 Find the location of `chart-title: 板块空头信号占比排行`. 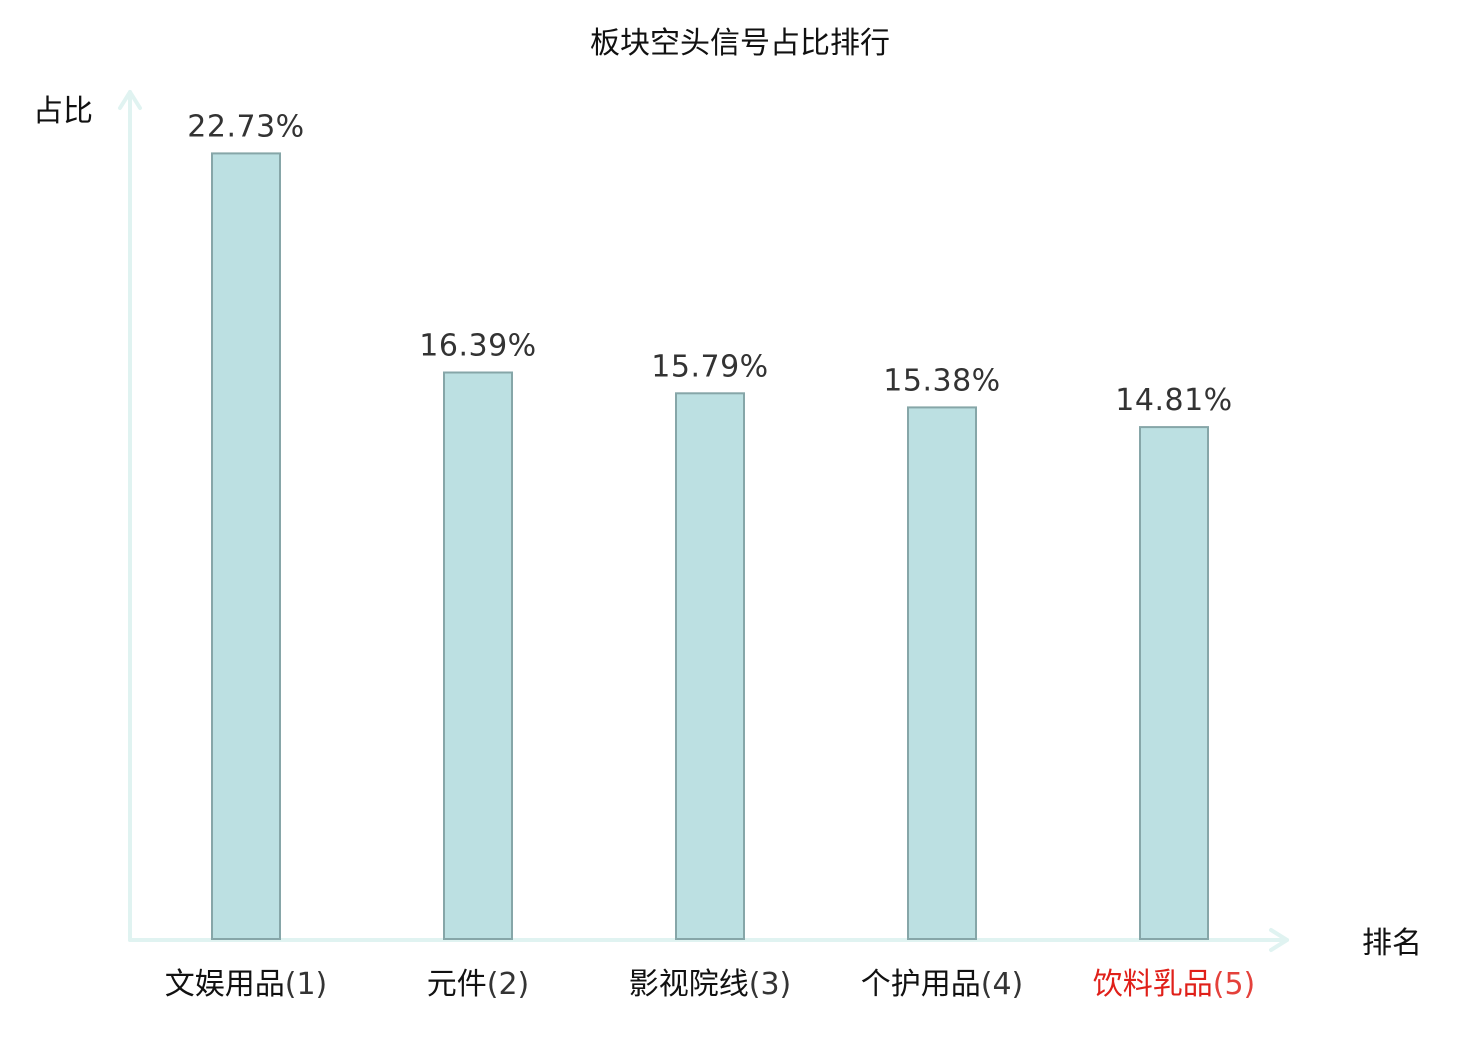

chart-title: 板块空头信号占比排行 is located at coordinates (740, 43).